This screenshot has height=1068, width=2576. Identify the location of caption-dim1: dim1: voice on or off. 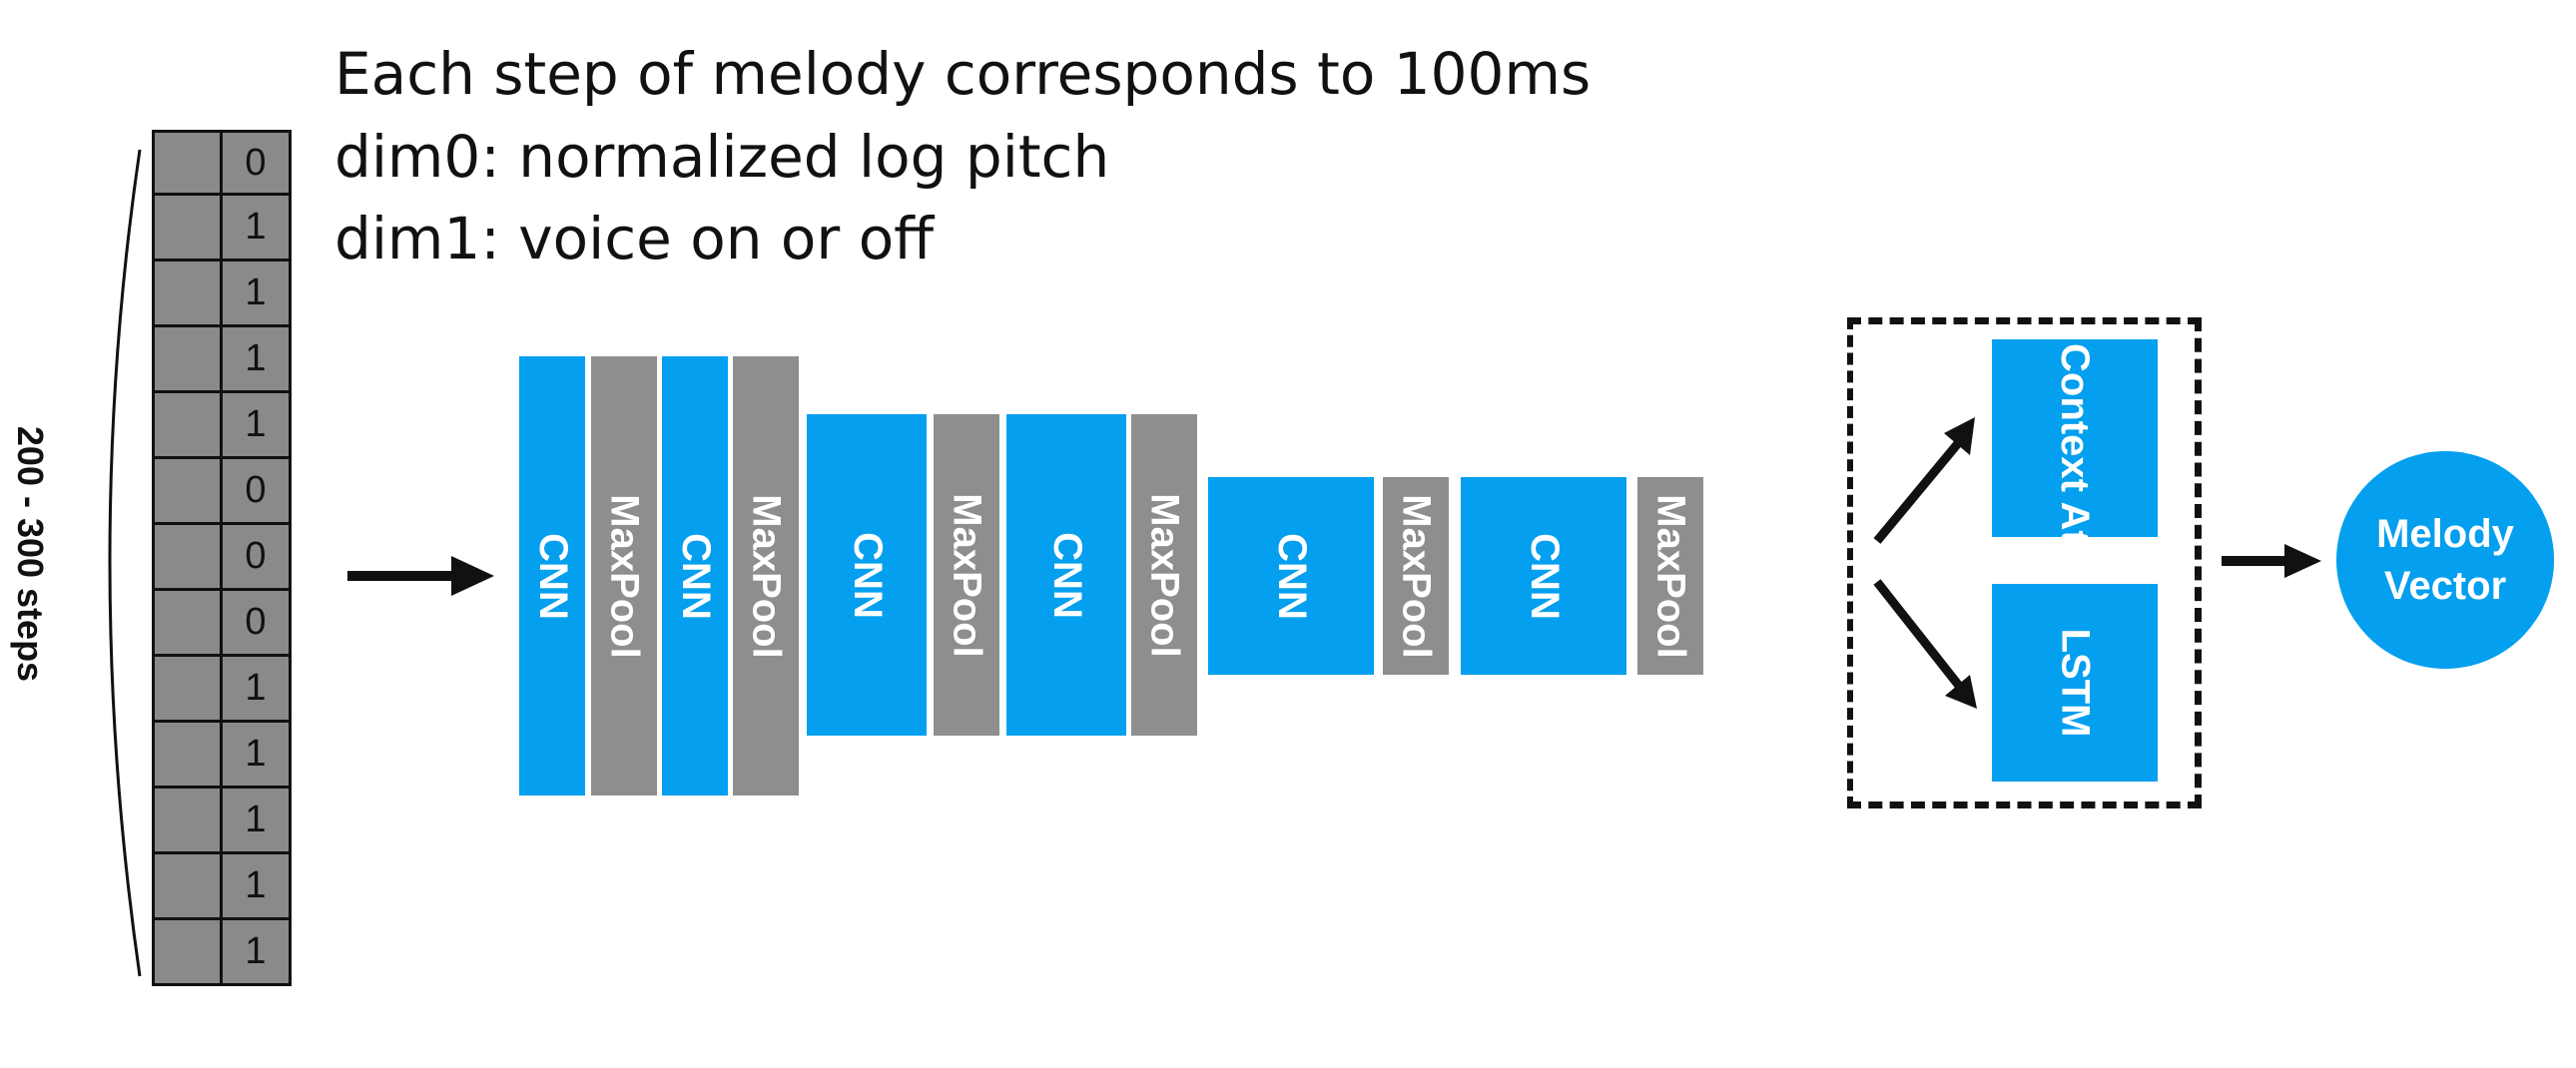
(634, 238).